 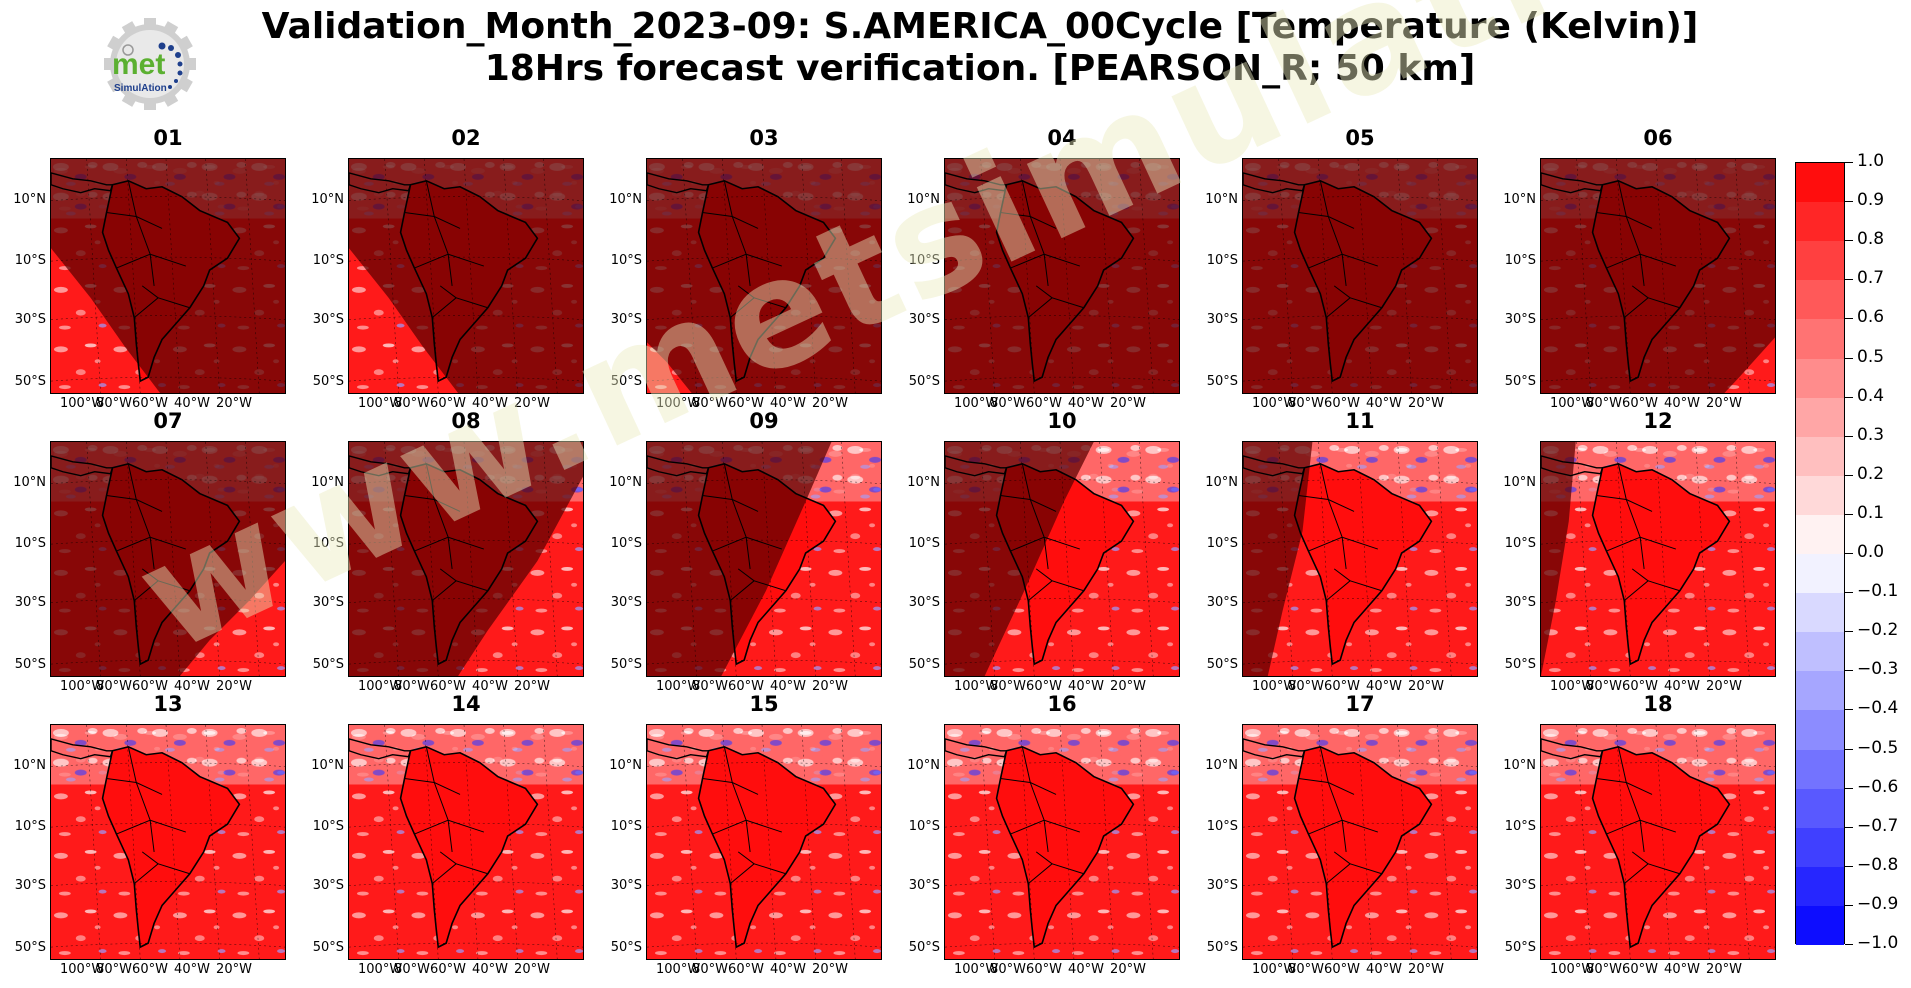 What do you see at coordinates (1658, 138) in the screenshot?
I see `panel-title: 06` at bounding box center [1658, 138].